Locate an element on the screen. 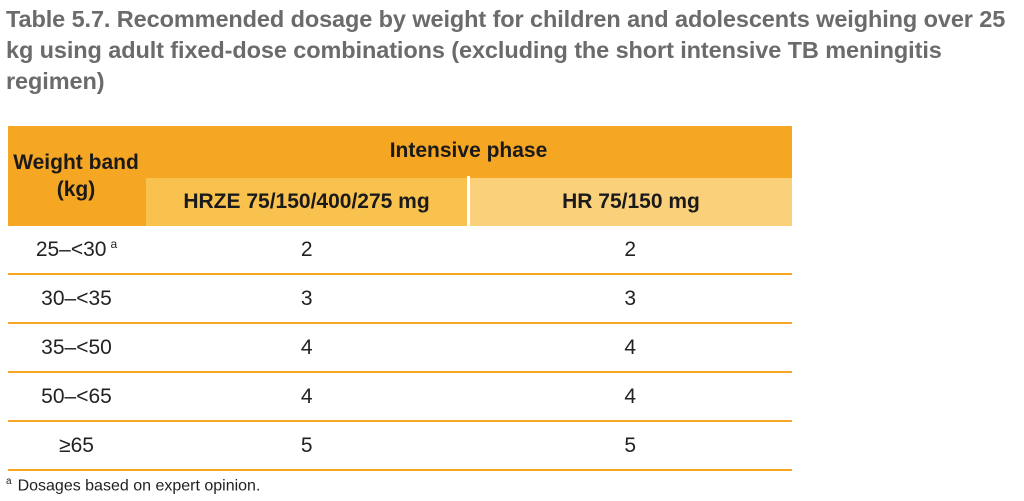 This screenshot has width=1024, height=501. hr-cell: 5 is located at coordinates (630, 446).